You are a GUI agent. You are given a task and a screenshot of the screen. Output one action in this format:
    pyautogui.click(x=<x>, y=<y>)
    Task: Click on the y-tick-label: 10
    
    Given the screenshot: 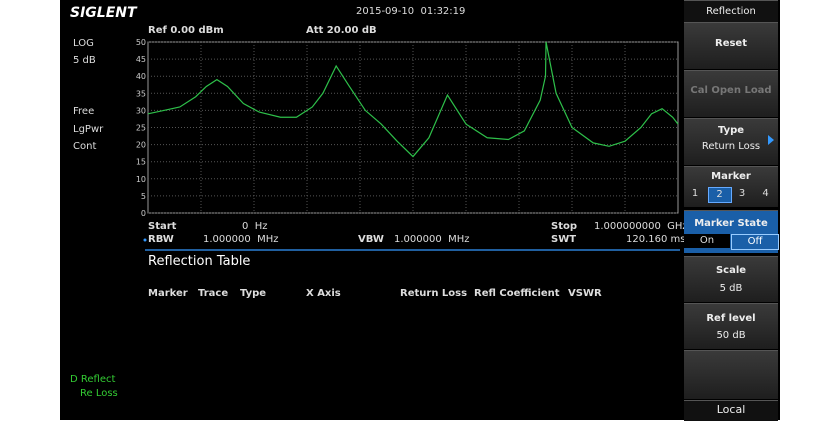 What is the action you would take?
    pyautogui.click(x=141, y=179)
    